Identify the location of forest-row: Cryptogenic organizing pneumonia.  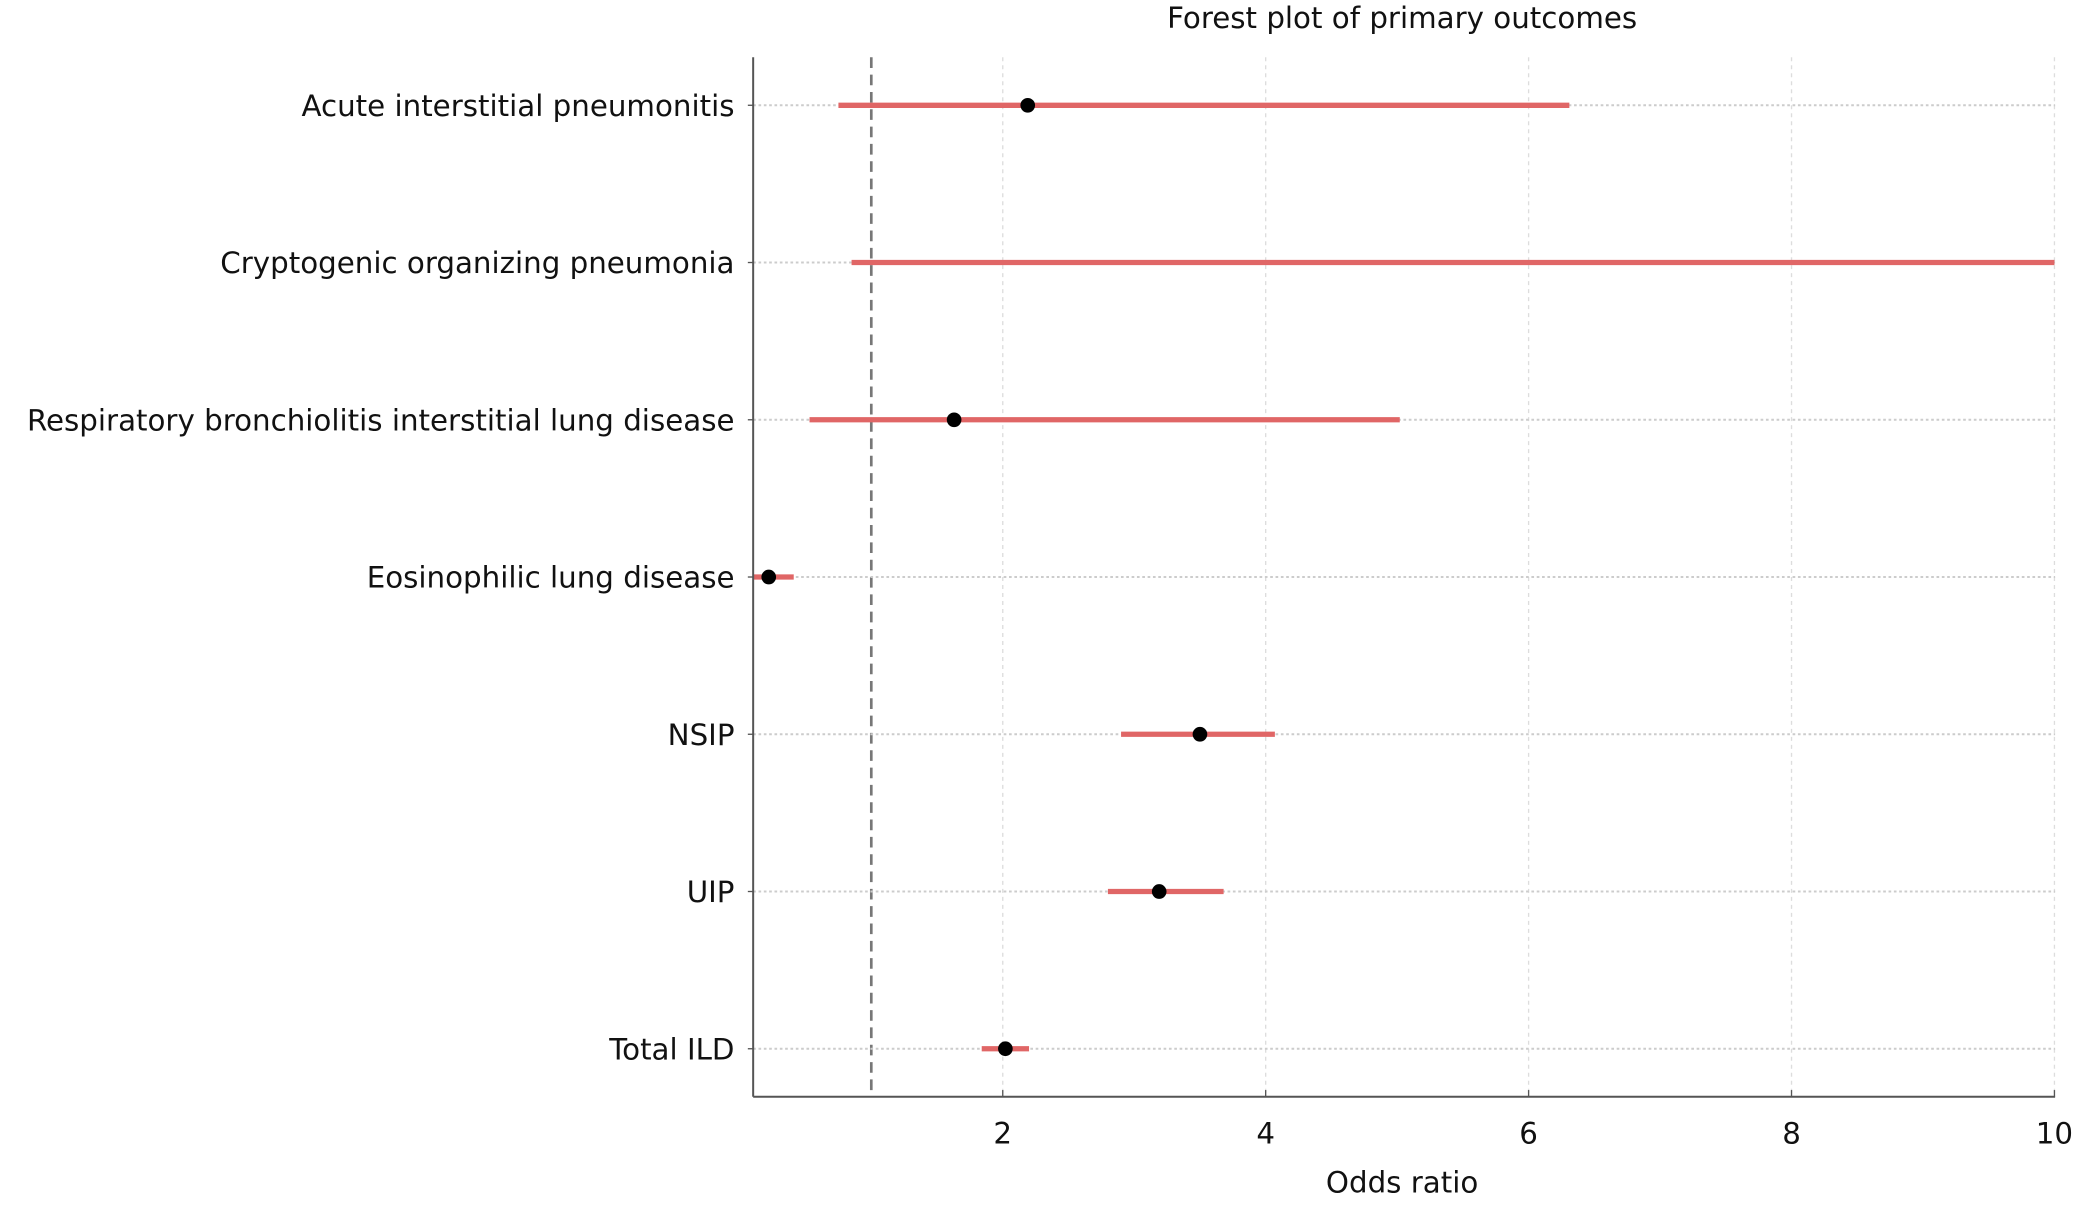
(1138, 263).